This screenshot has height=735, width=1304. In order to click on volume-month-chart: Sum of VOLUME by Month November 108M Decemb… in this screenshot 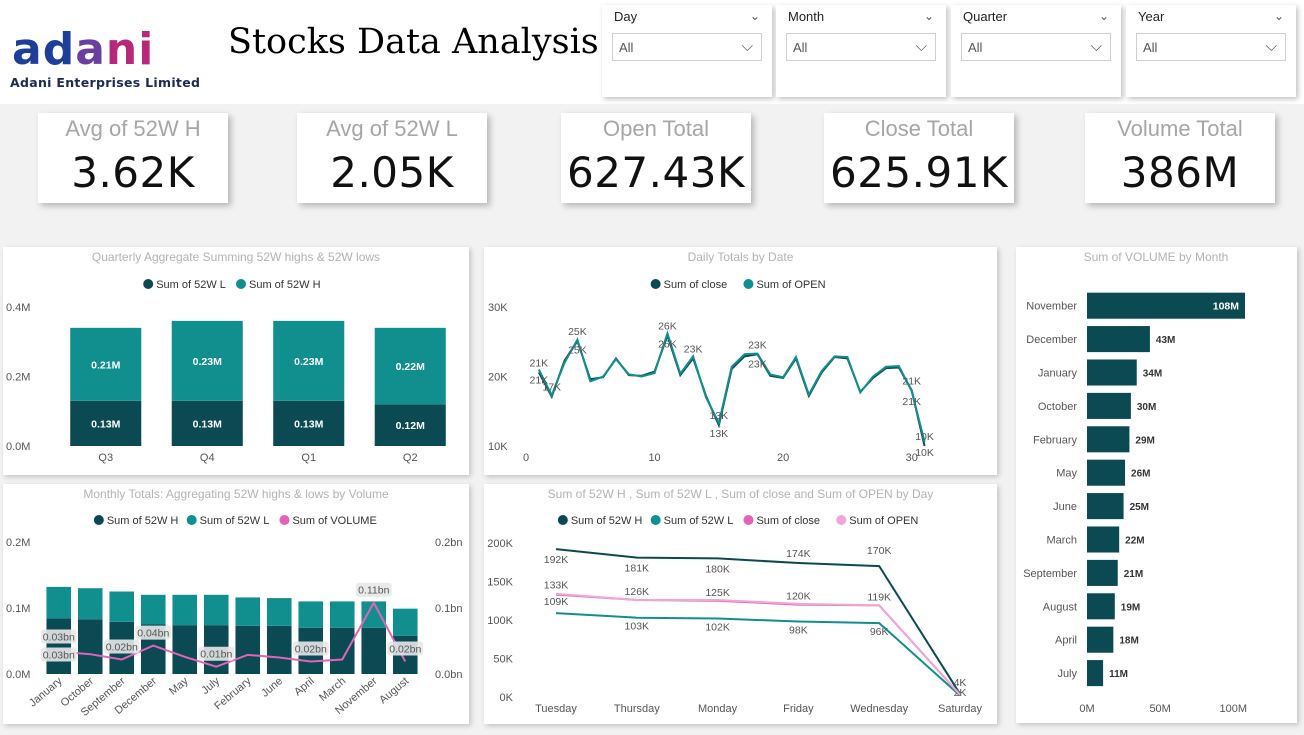, I will do `click(1135, 482)`.